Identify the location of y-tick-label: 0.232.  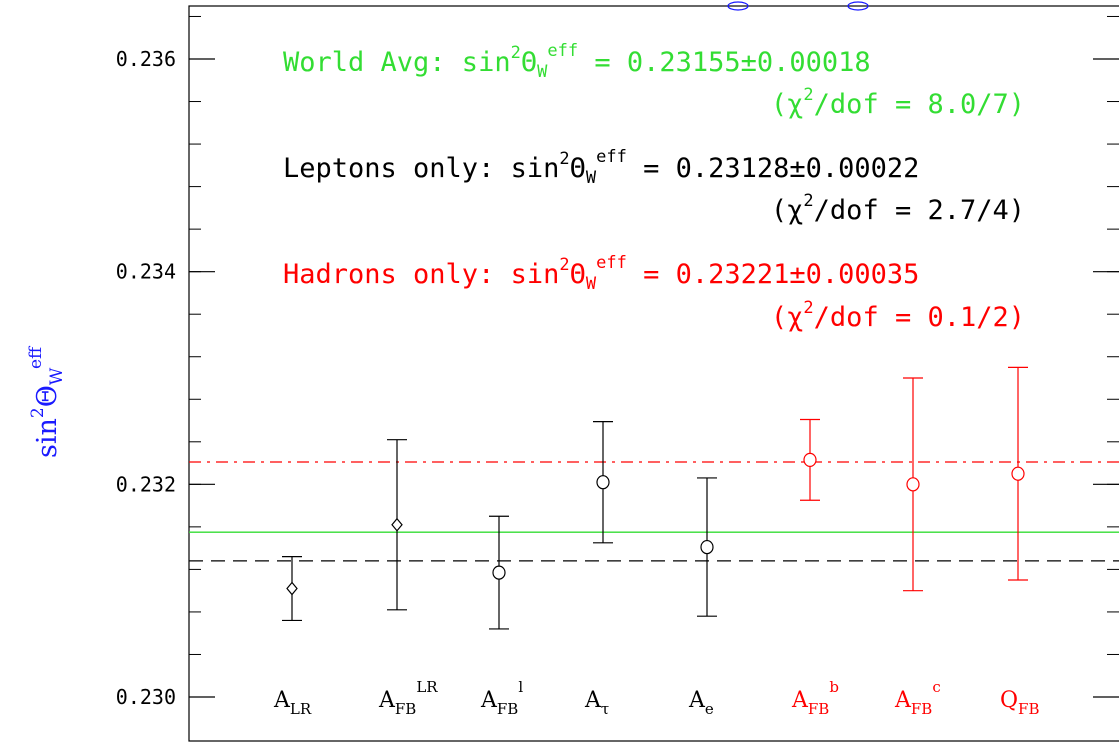
(146, 484).